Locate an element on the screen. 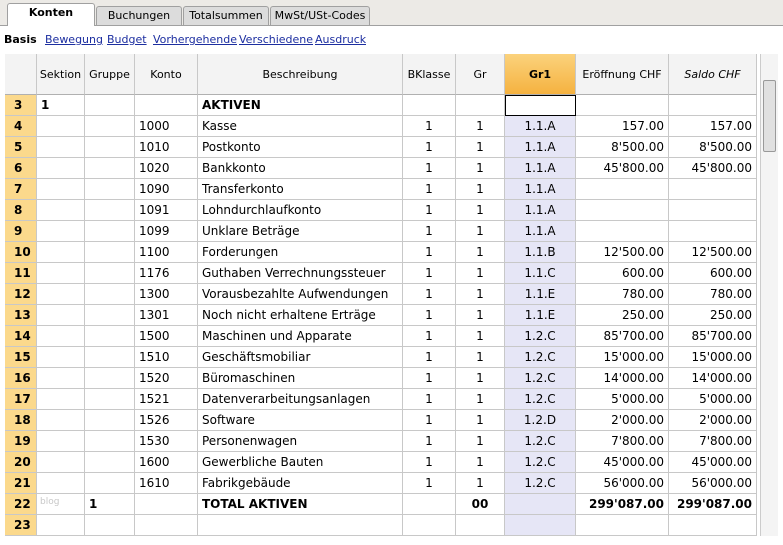 This screenshot has height=545, width=783. cell: Postkonto is located at coordinates (300, 147).